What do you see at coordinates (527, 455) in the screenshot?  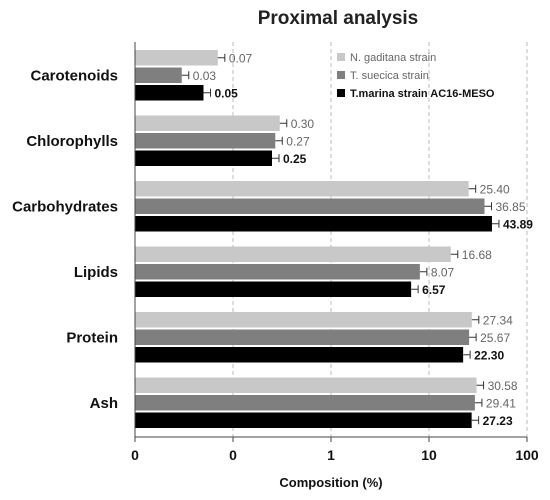 I see `x-tick-label: 100` at bounding box center [527, 455].